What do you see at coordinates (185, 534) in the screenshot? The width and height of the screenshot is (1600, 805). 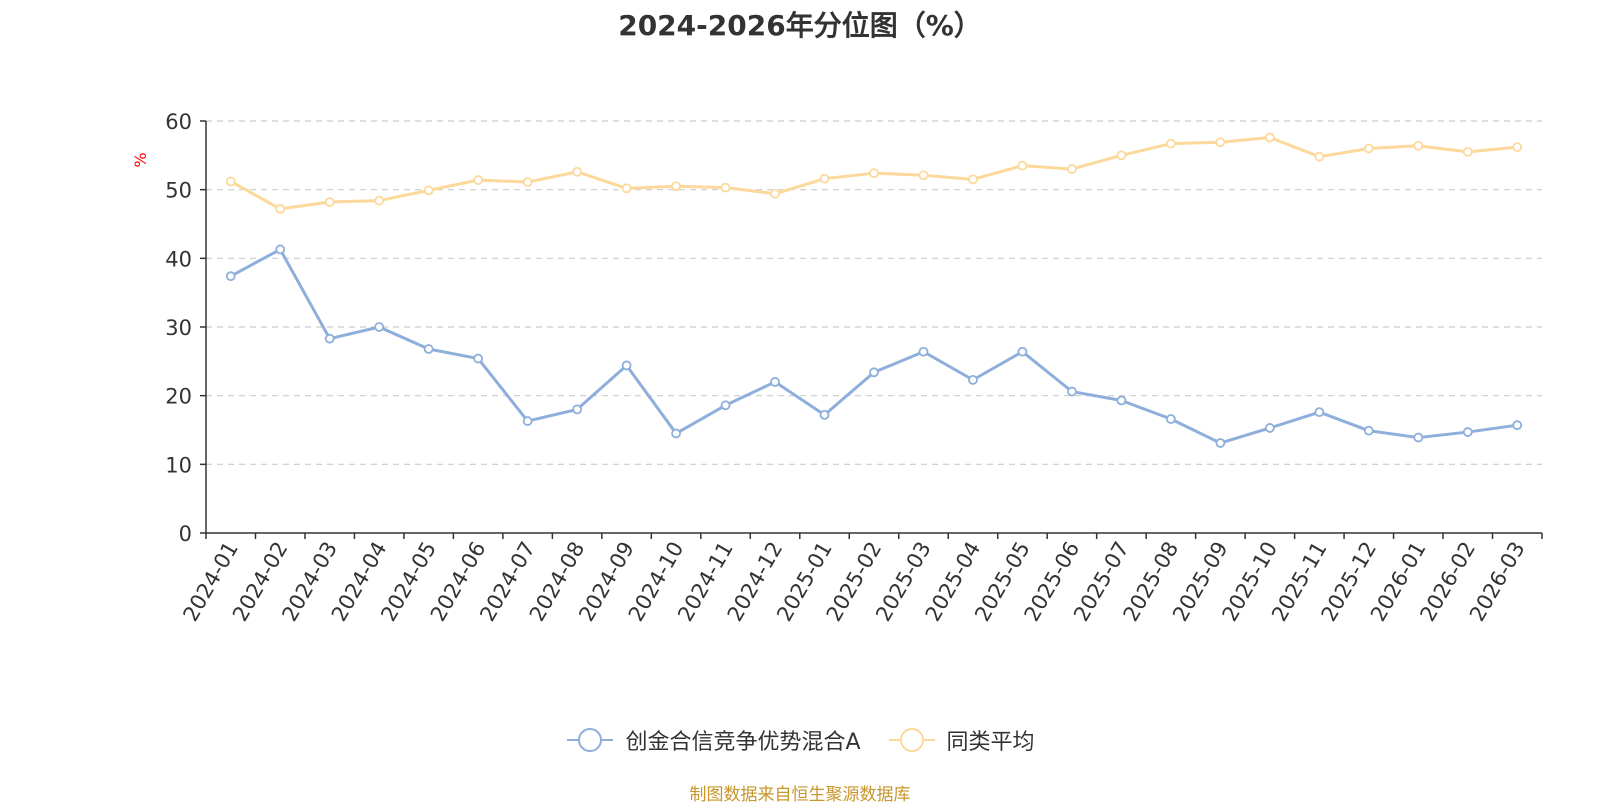 I see `y-tick-label: 0` at bounding box center [185, 534].